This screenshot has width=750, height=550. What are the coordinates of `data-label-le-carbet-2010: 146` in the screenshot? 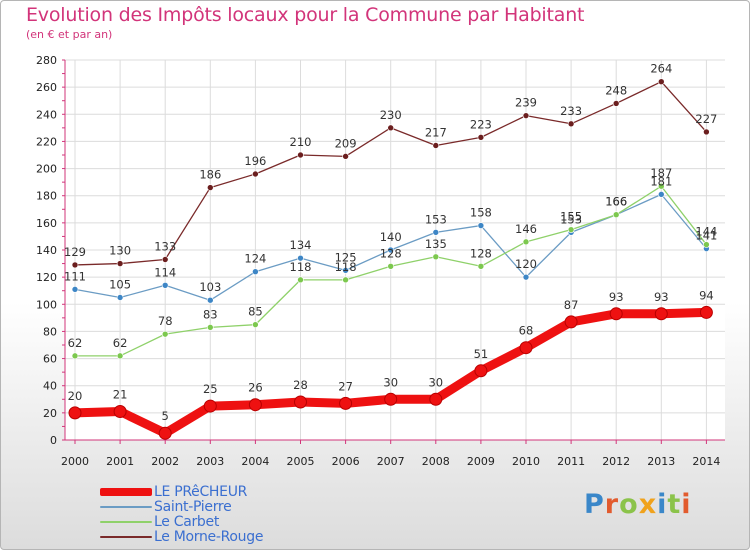 It's located at (526, 229).